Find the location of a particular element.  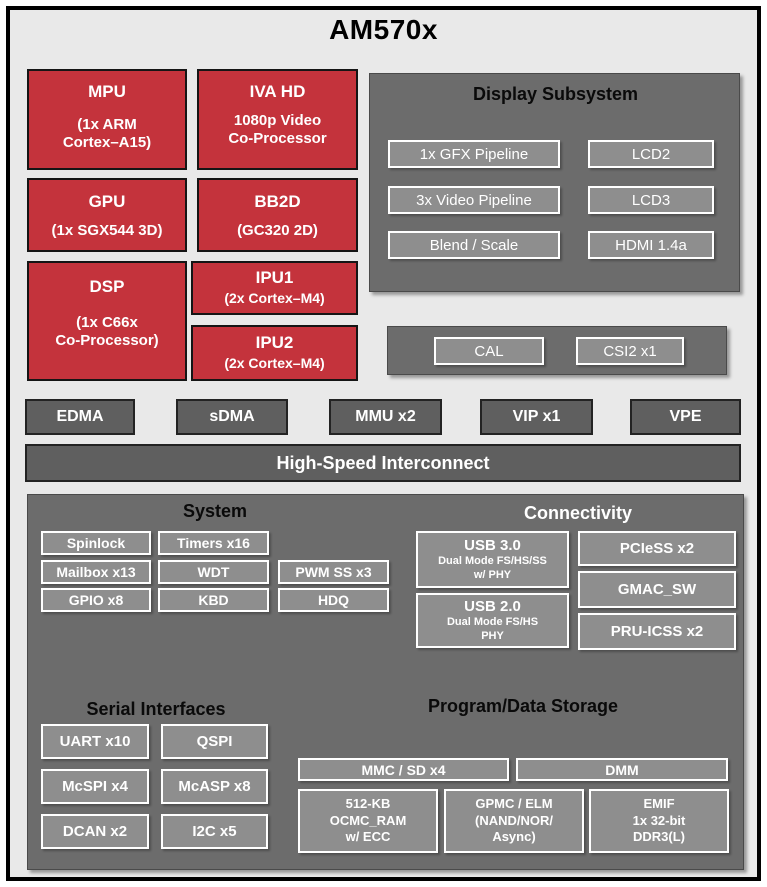

serial-item-i2c: I2C x5 is located at coordinates (214, 831).